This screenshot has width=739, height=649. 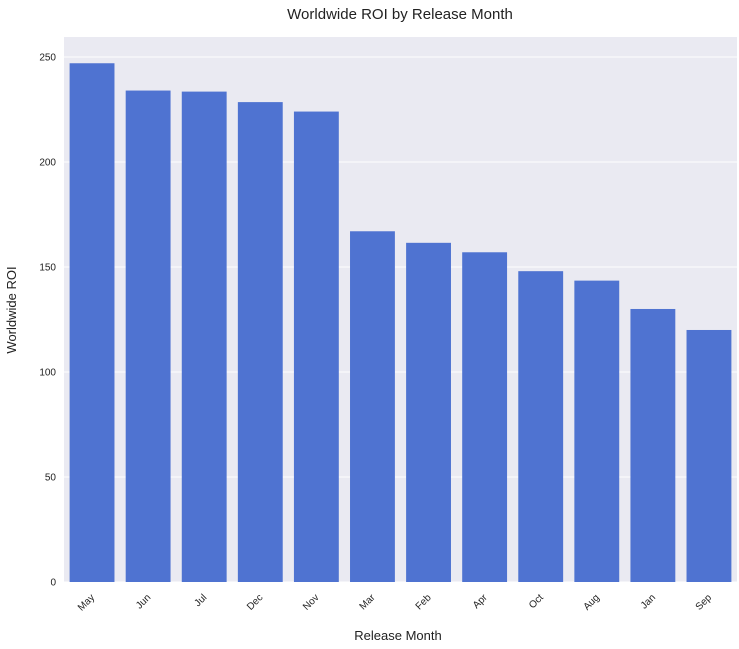 I want to click on y-tick-label: 50, so click(x=51, y=477).